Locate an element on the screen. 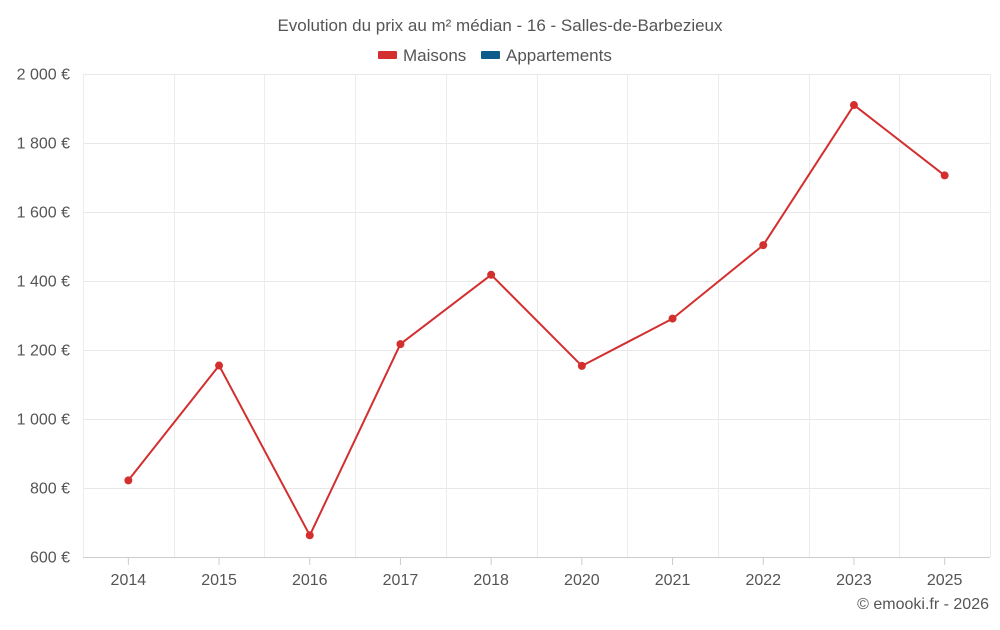 The height and width of the screenshot is (630, 1000). credit-text: © emooki.fr - 2026 is located at coordinates (923, 604).